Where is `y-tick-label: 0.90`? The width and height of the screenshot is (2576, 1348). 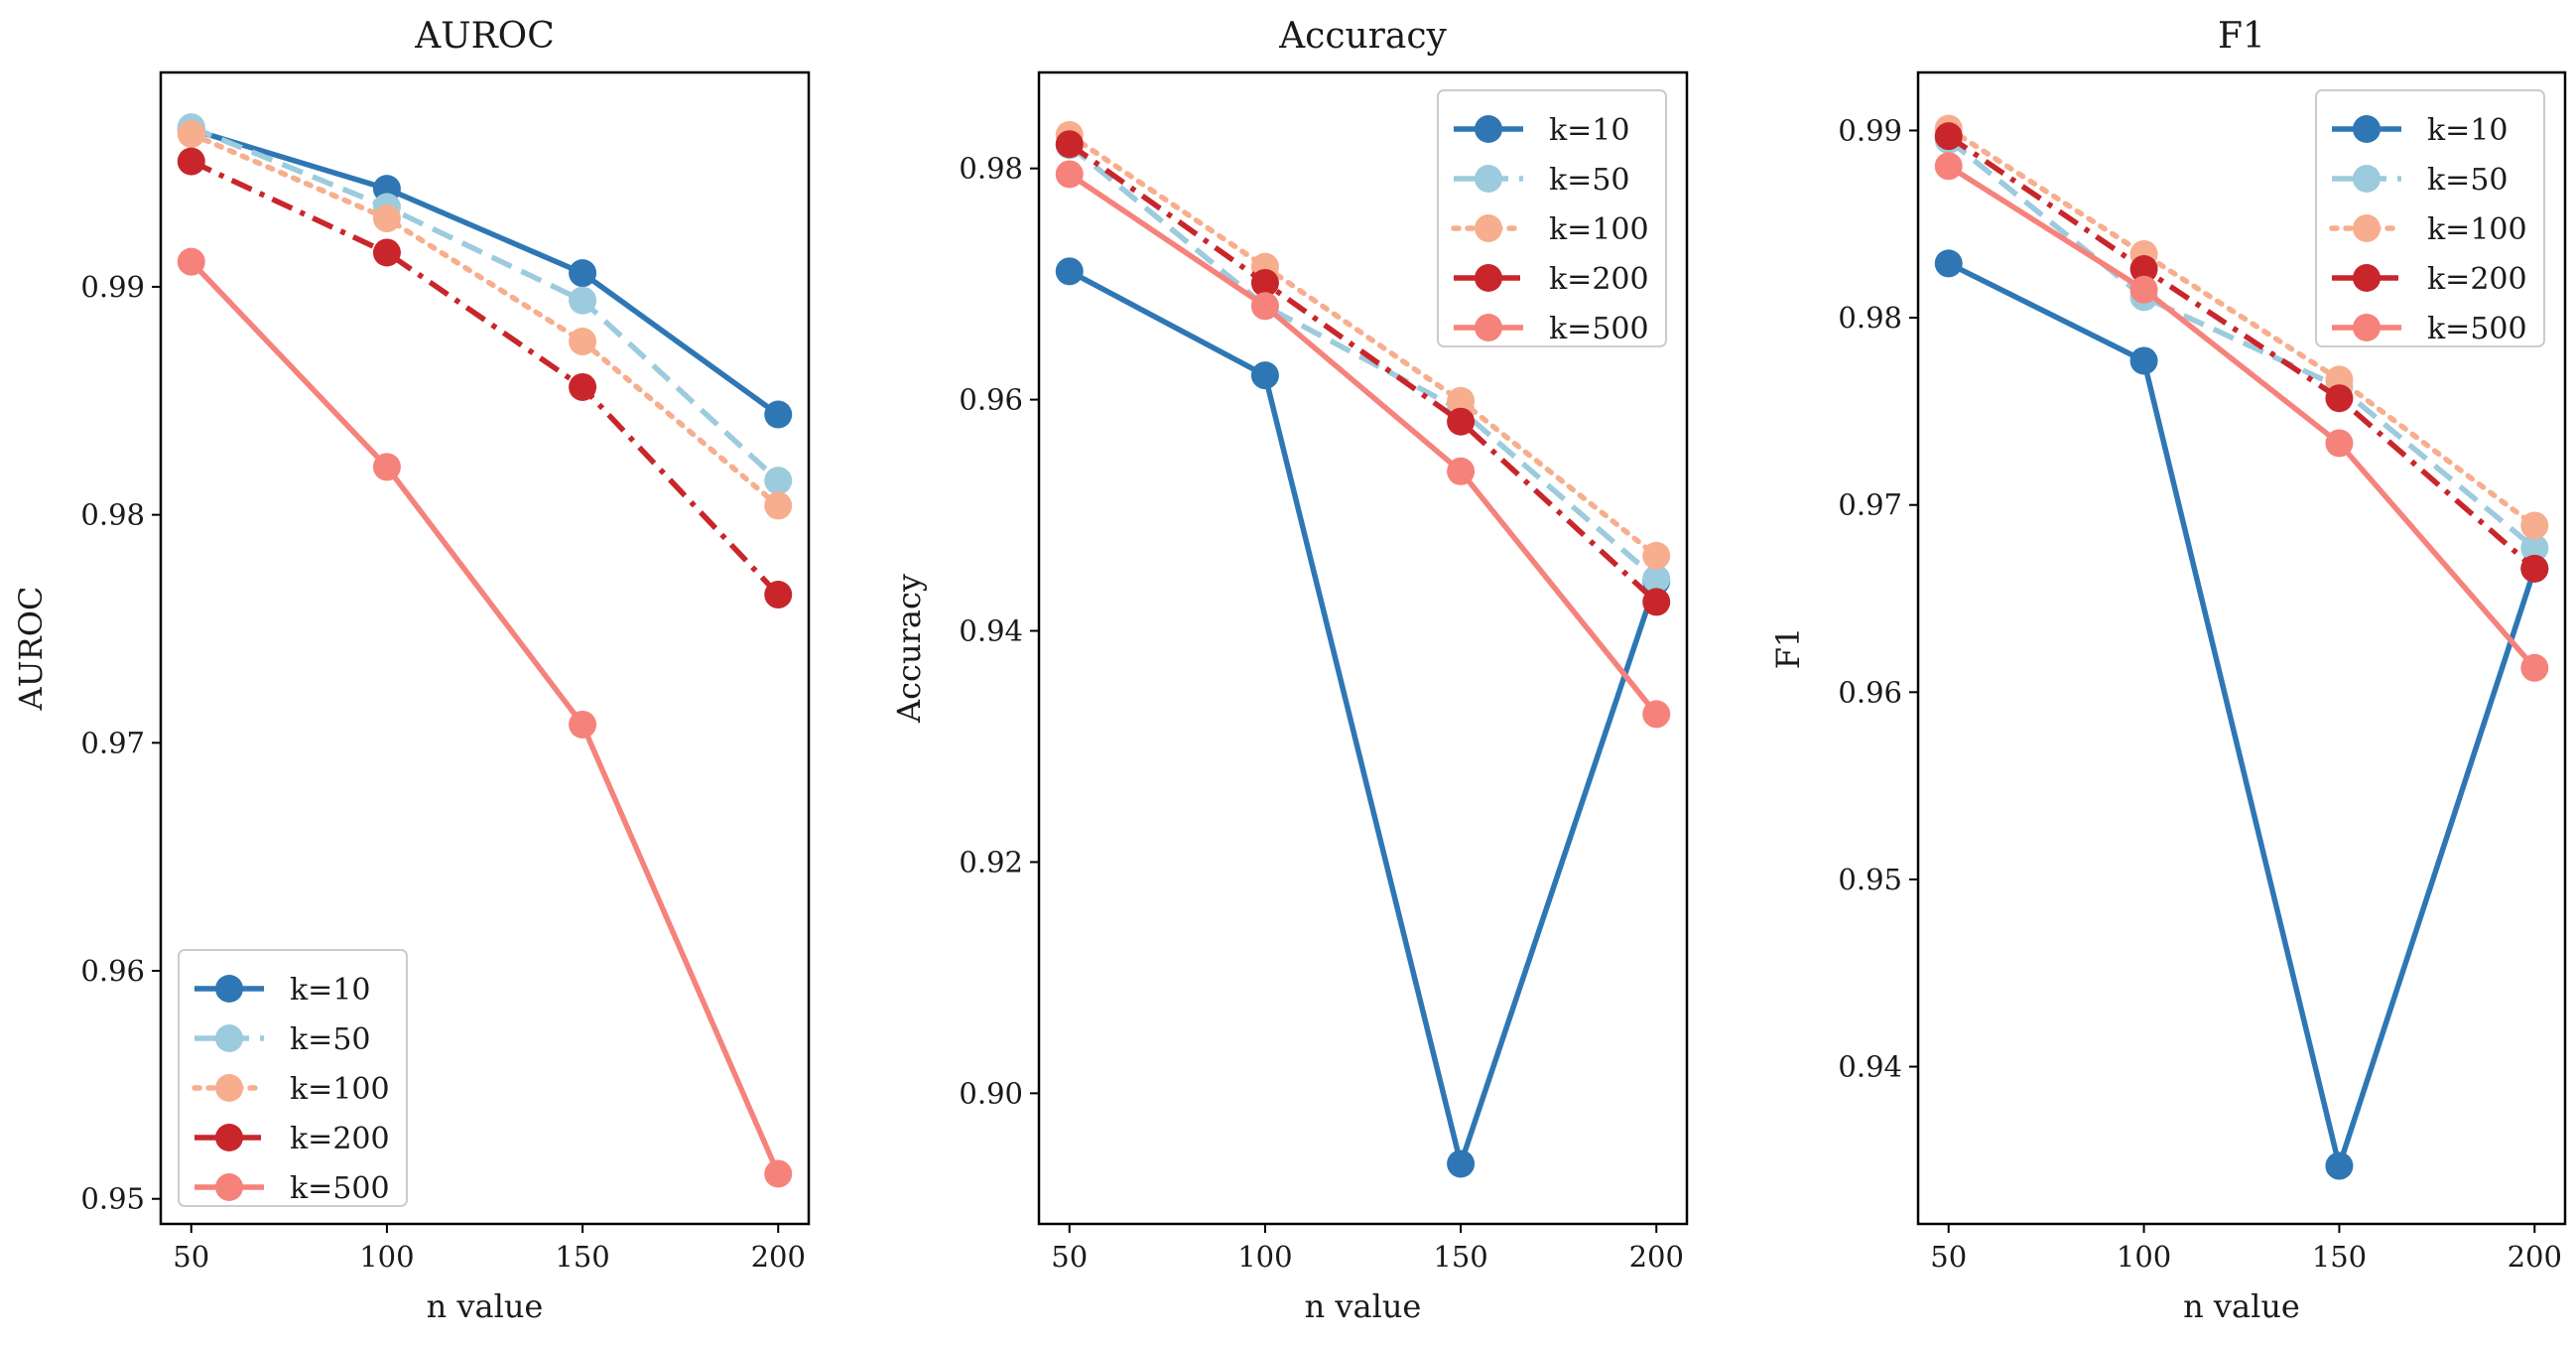
y-tick-label: 0.90 is located at coordinates (991, 1093).